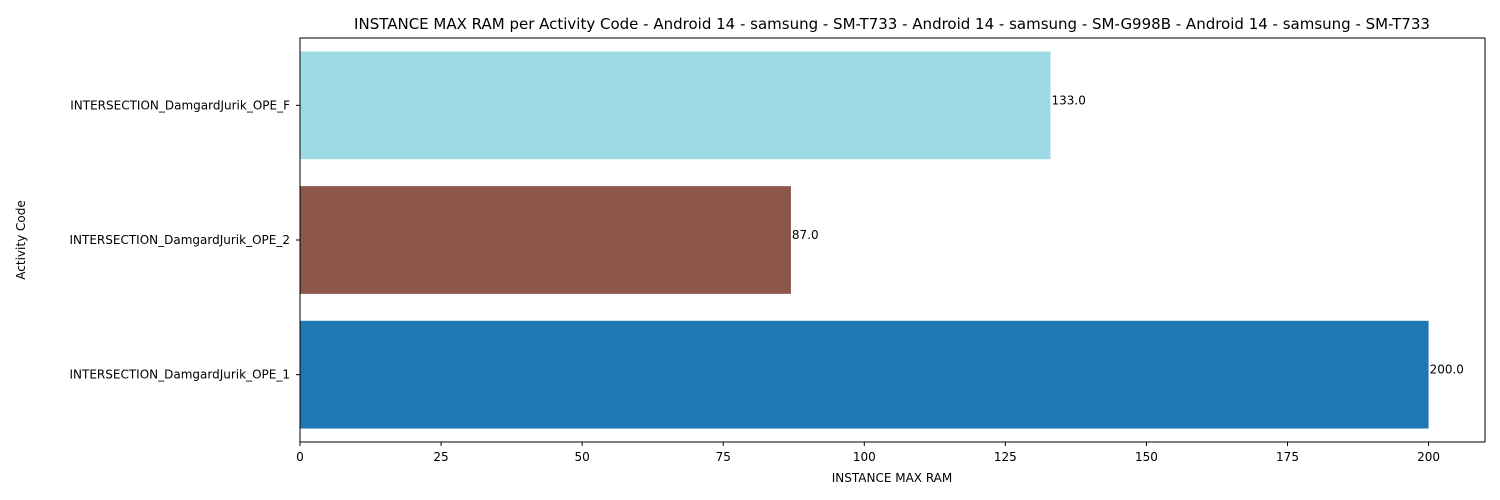 The height and width of the screenshot is (500, 1500). I want to click on data-label: 87.0, so click(805, 235).